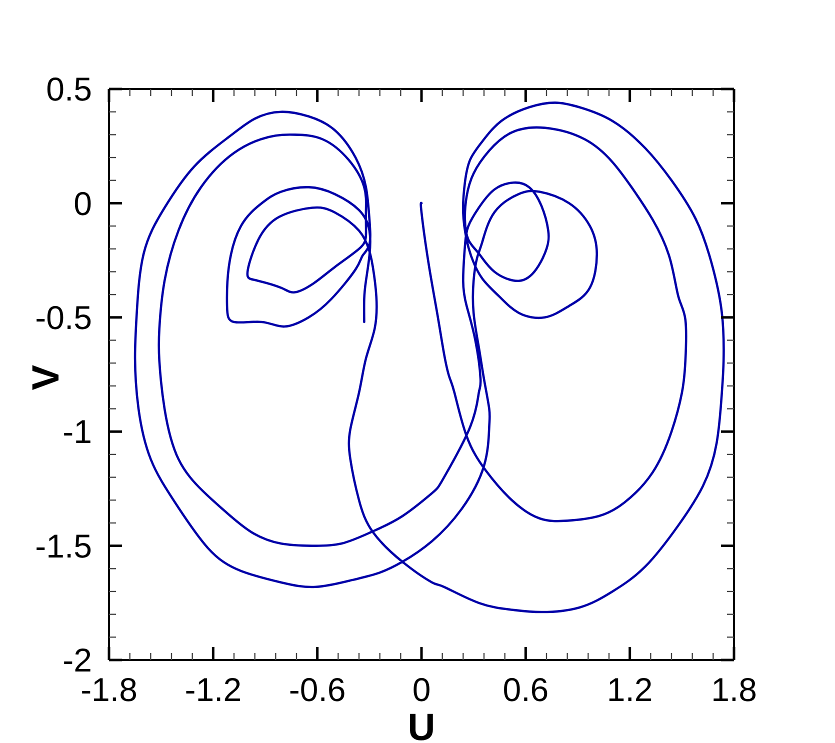 Image resolution: width=835 pixels, height=743 pixels. Describe the element at coordinates (63, 317) in the screenshot. I see `y-tick-label: -0.5` at that location.